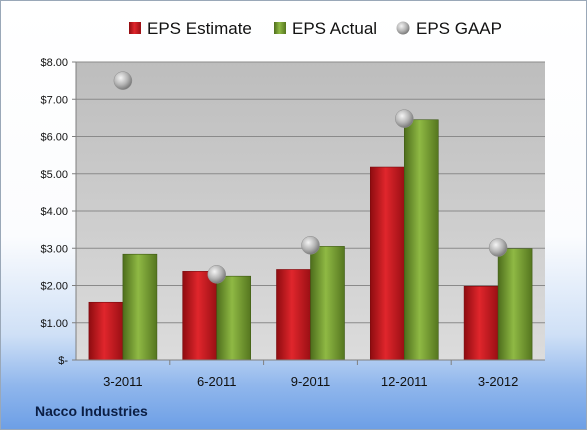  Describe the element at coordinates (54, 63) in the screenshot. I see `y-tick-label: $8.00` at that location.